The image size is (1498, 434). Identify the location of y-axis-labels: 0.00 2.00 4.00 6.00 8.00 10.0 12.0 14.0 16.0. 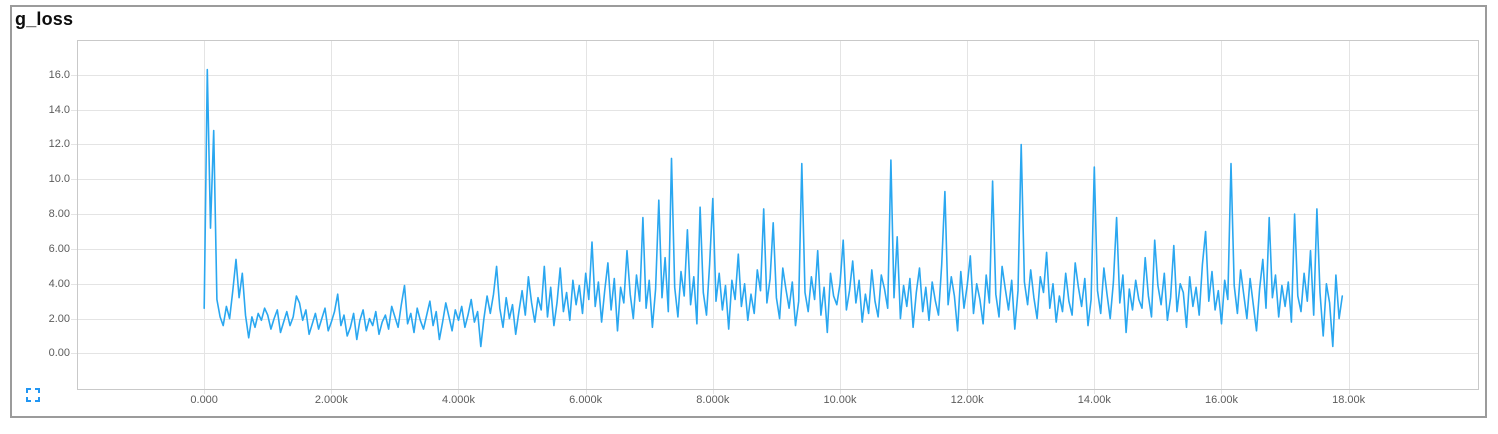
(41, 215).